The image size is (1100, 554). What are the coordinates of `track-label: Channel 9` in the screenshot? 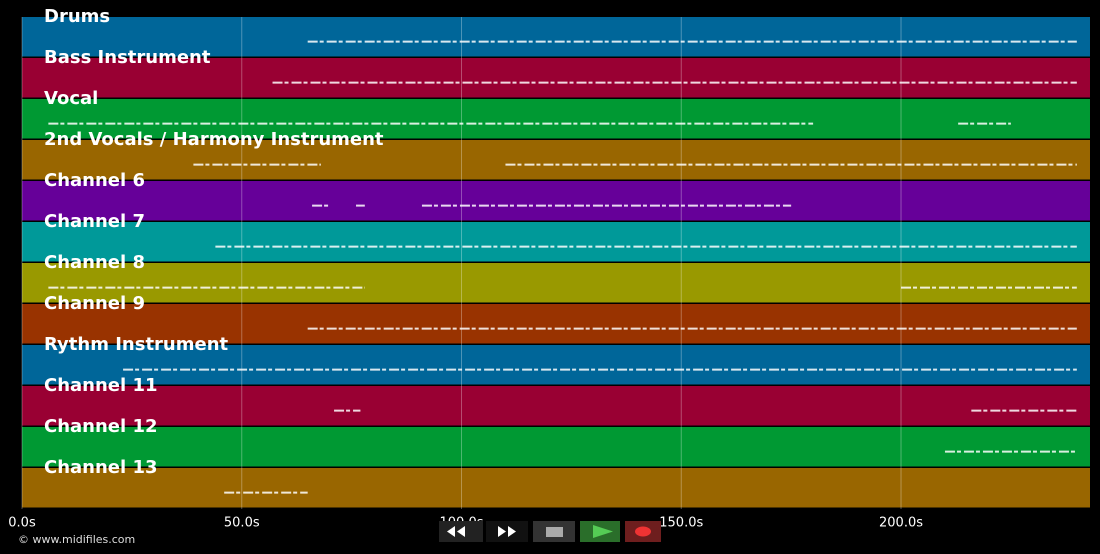 It's located at (94, 303).